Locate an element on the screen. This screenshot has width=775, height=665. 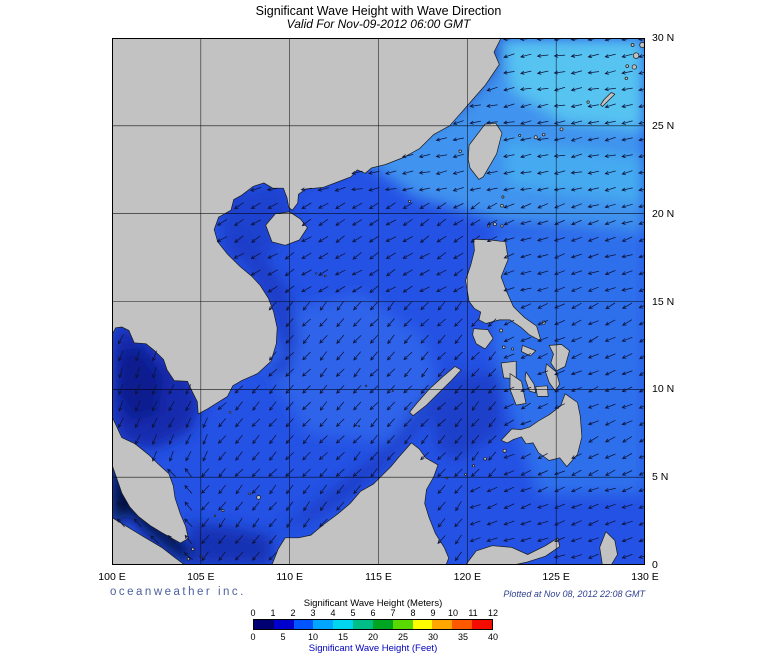
land-halmahera is located at coordinates (608, 548).